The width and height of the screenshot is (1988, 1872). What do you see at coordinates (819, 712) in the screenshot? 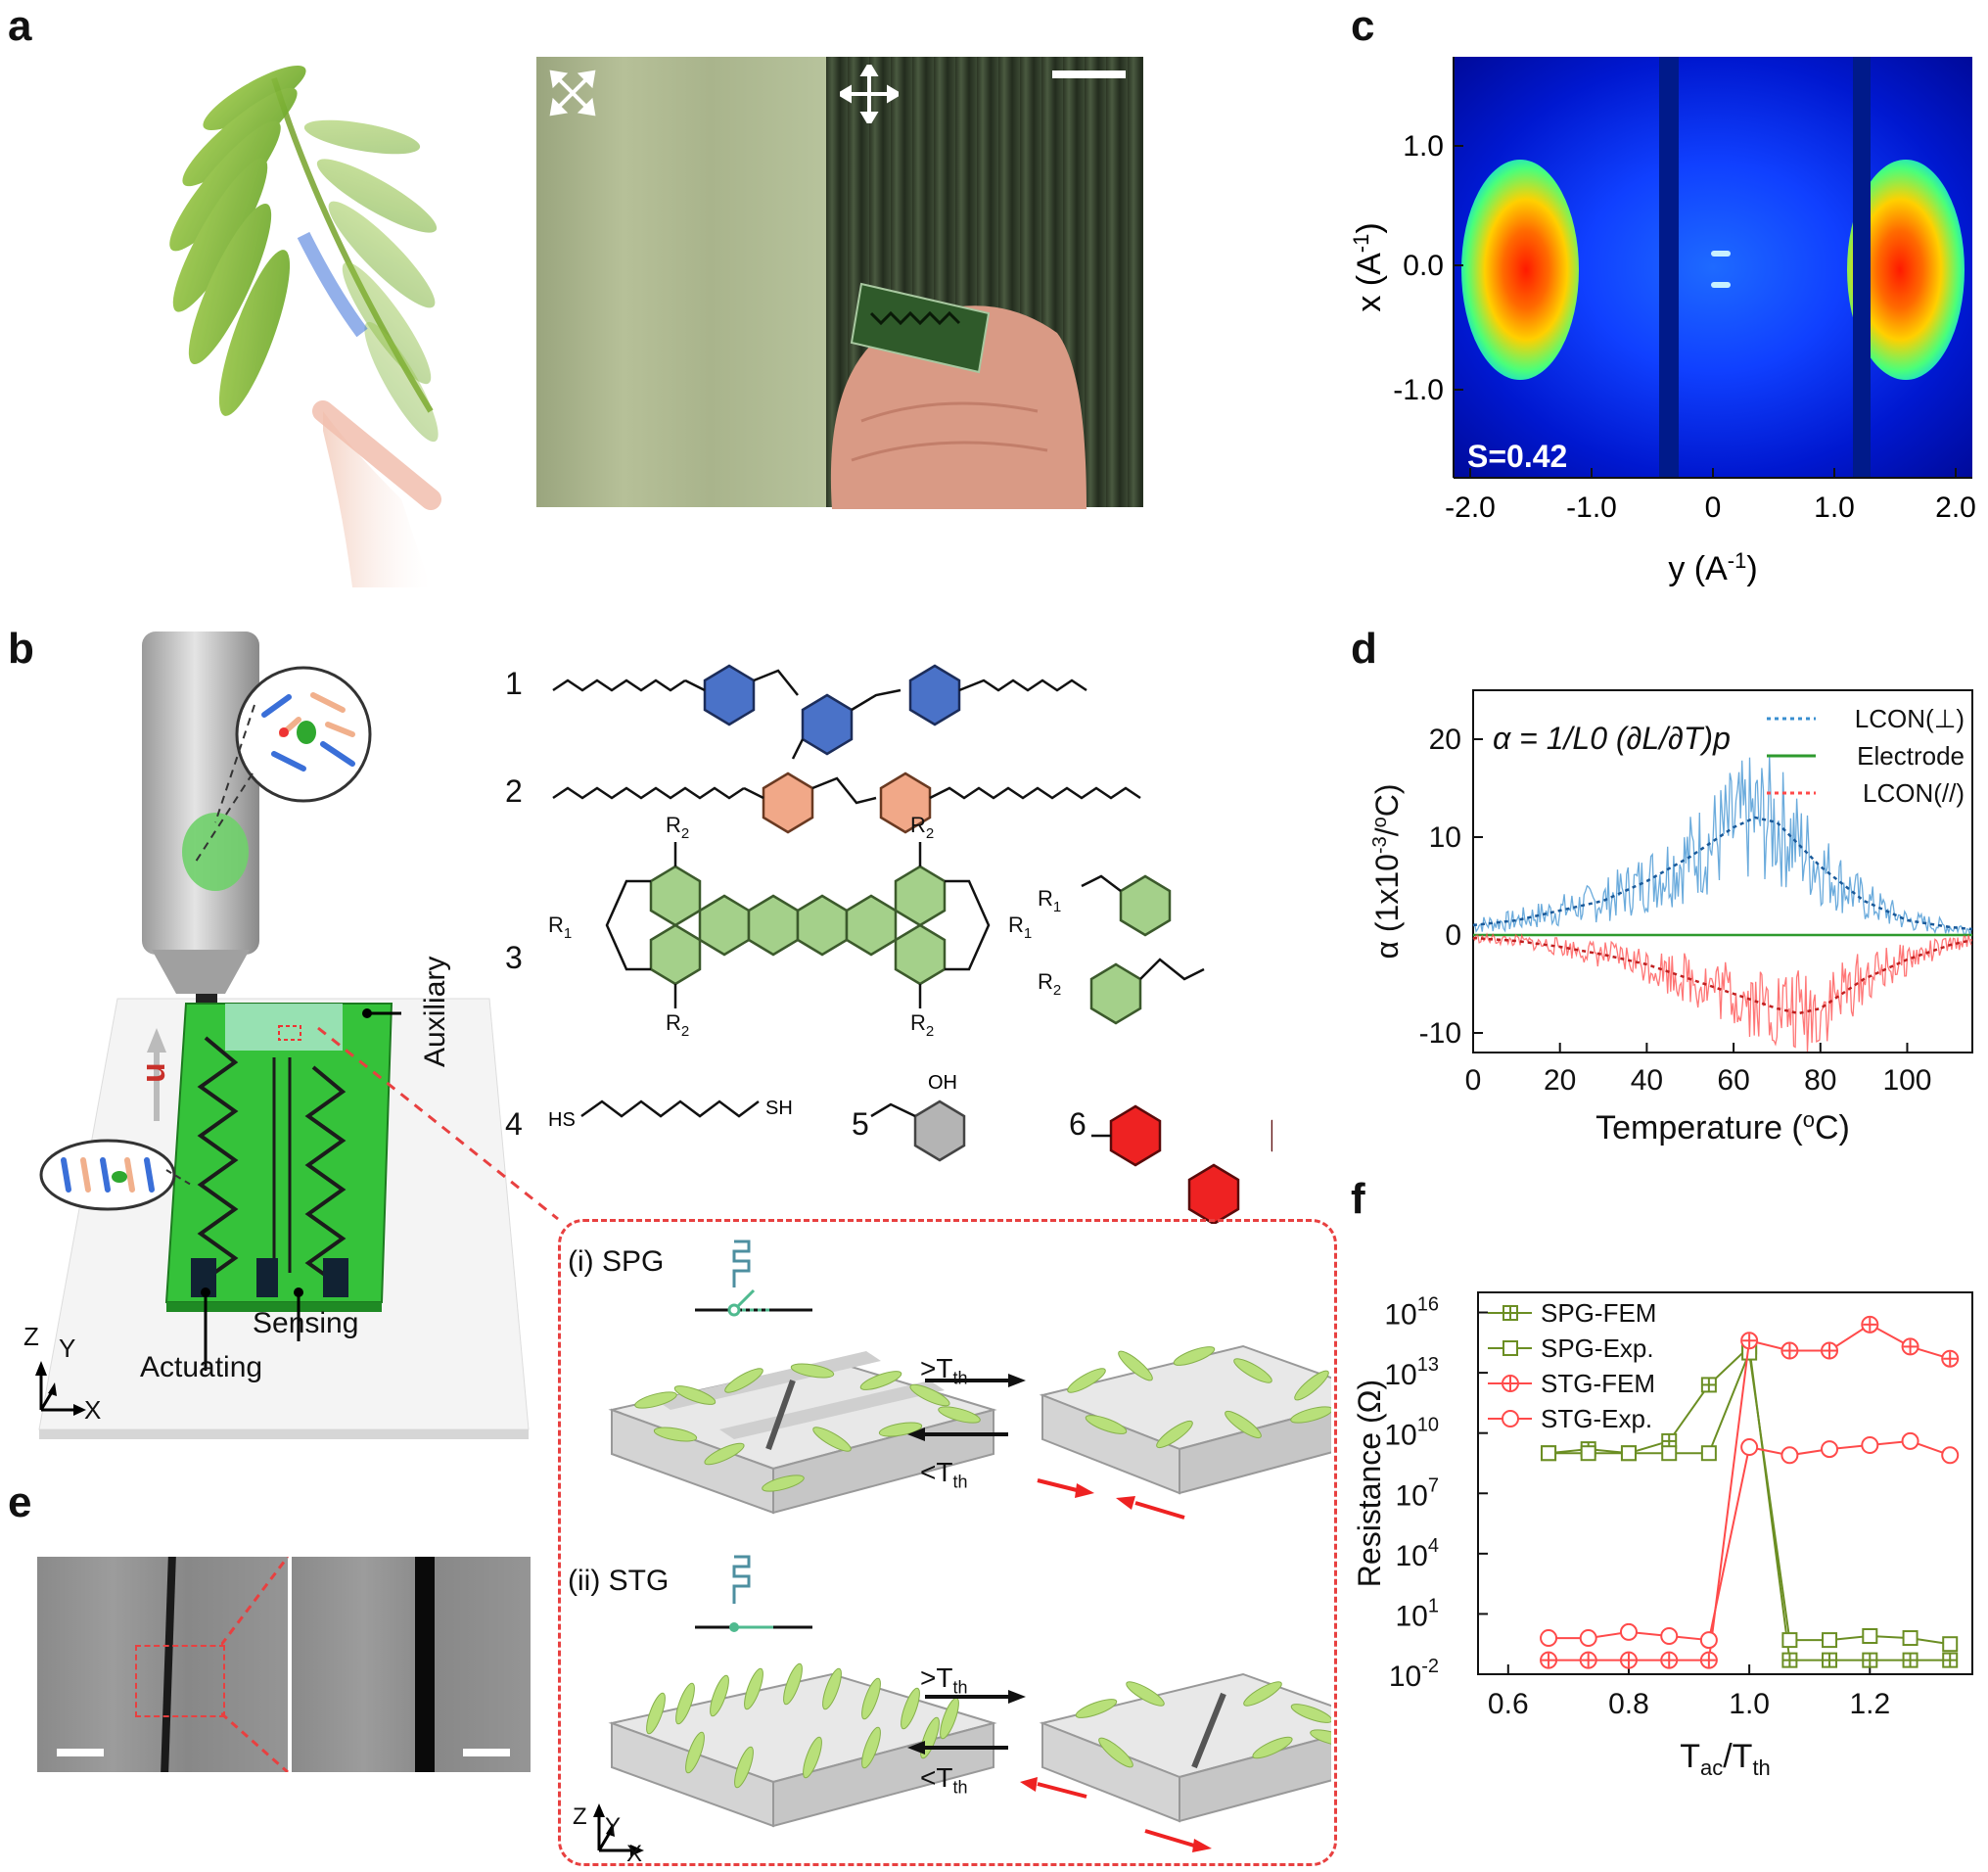
I see `compound-1-structure` at bounding box center [819, 712].